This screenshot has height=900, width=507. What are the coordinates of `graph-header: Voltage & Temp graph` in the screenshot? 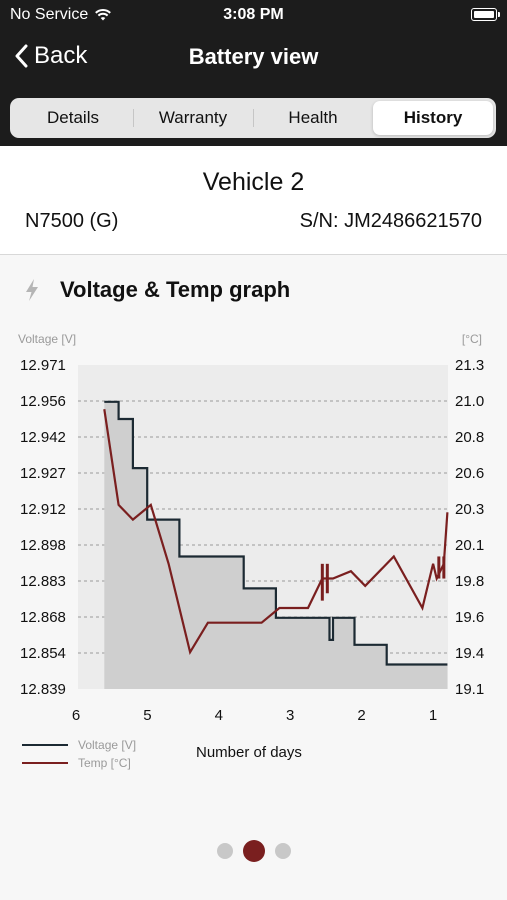 It's located at (157, 290).